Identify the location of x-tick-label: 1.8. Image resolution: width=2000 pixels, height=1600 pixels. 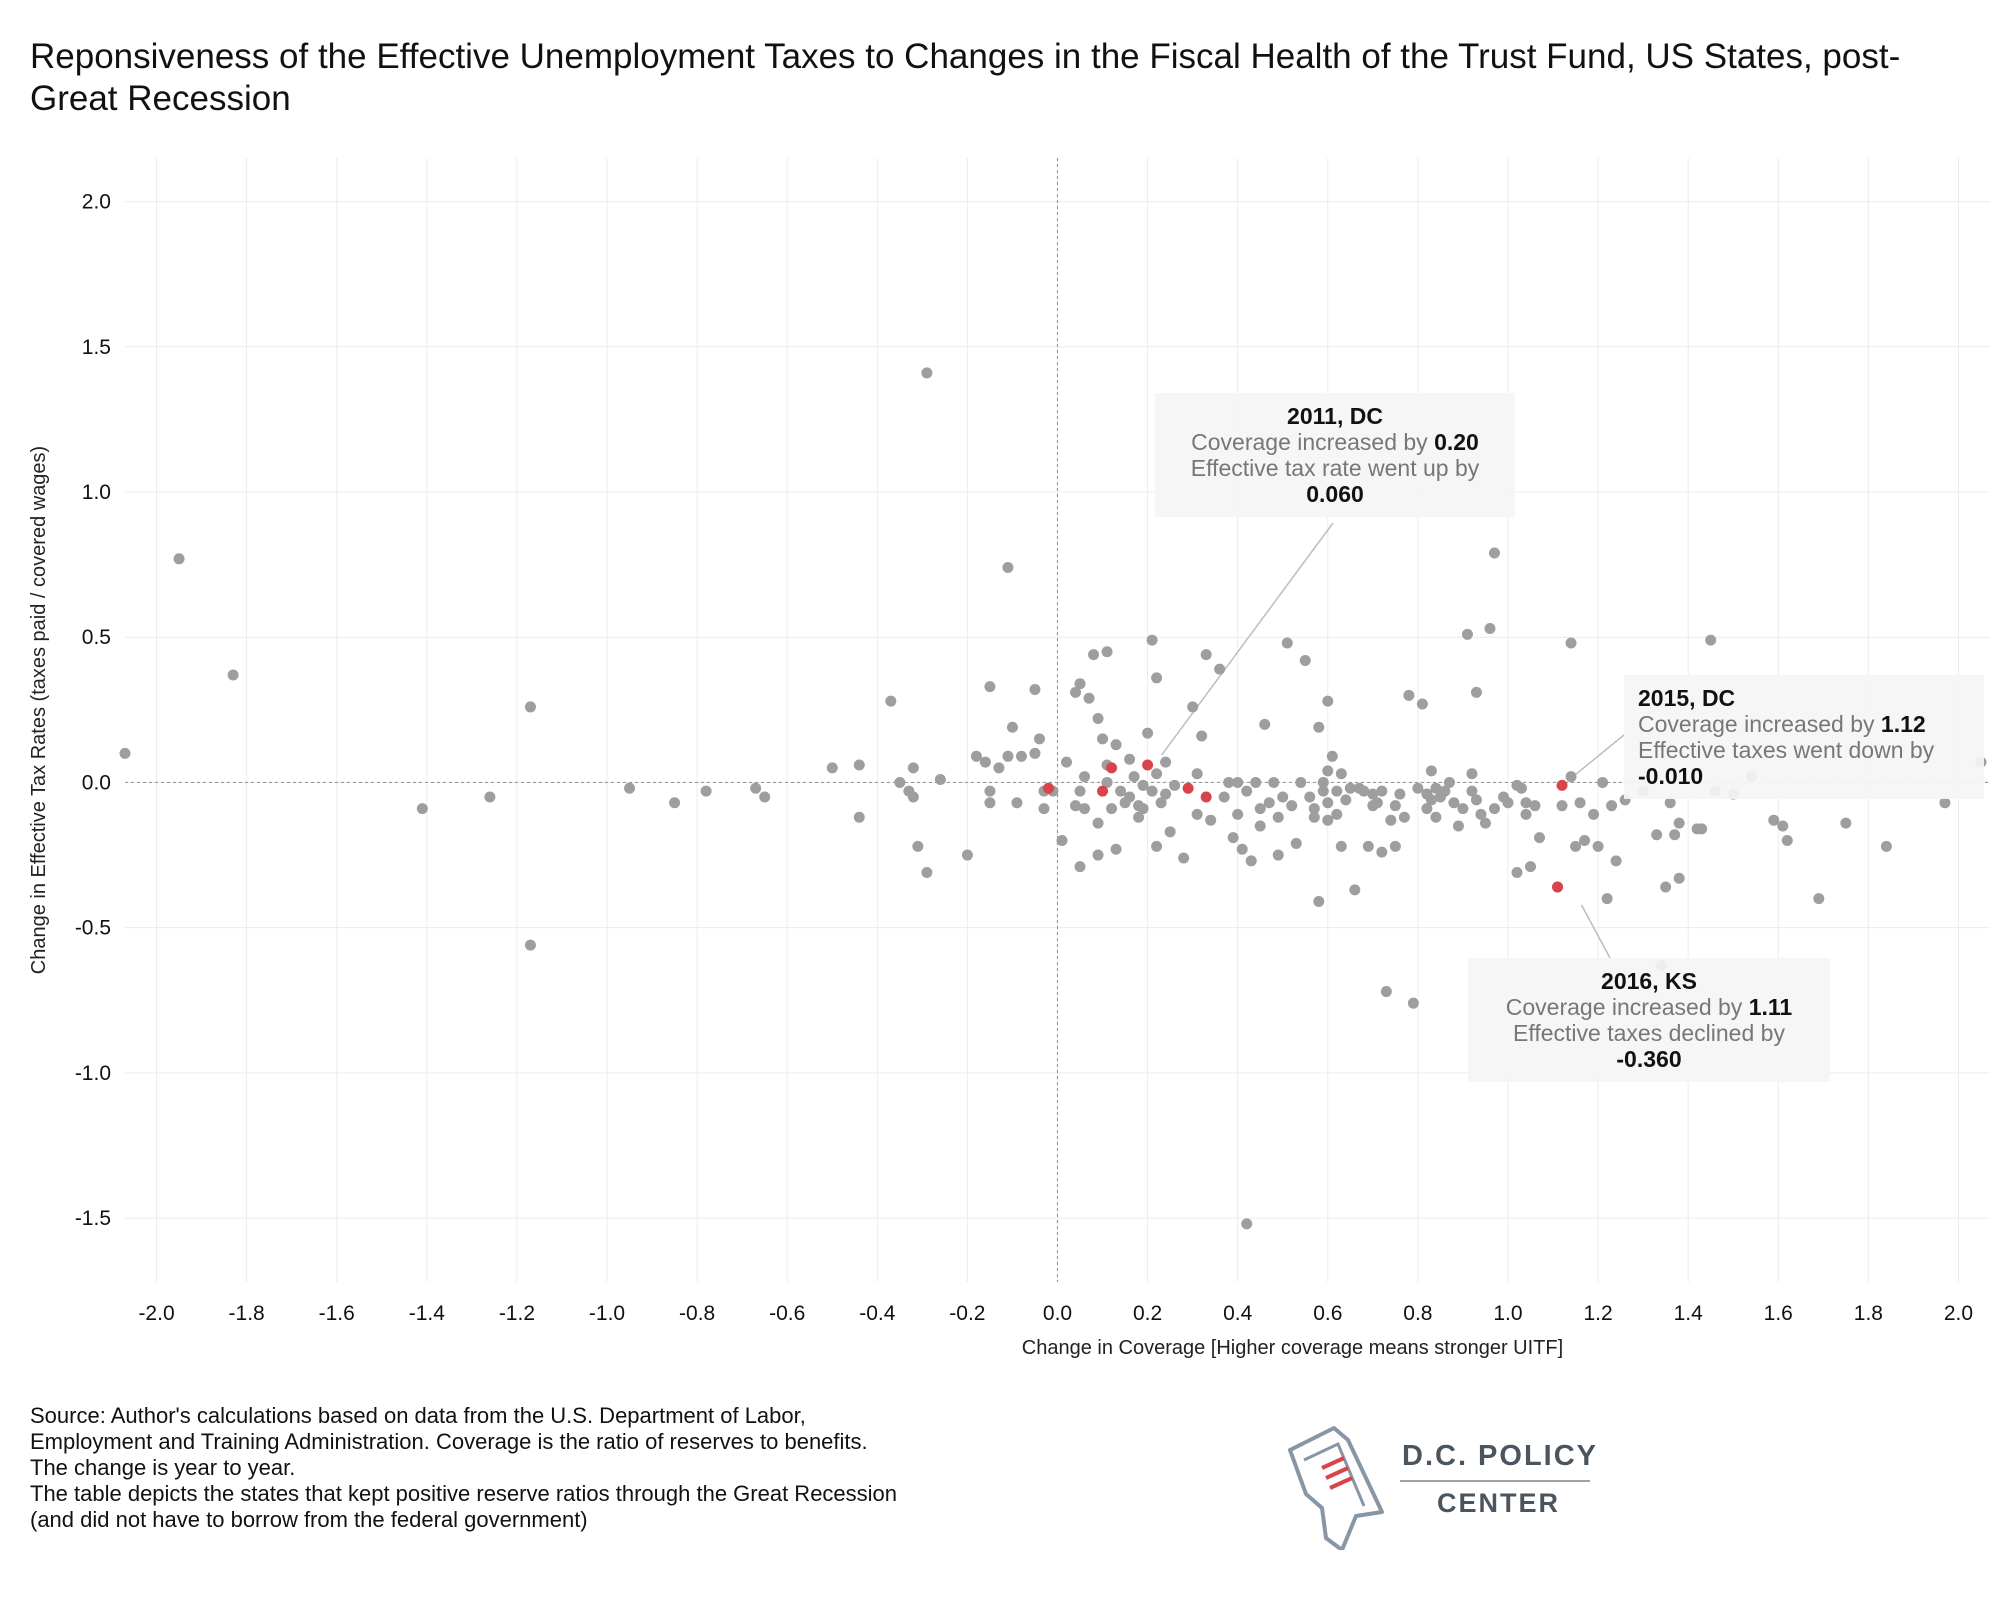
(1868, 1313).